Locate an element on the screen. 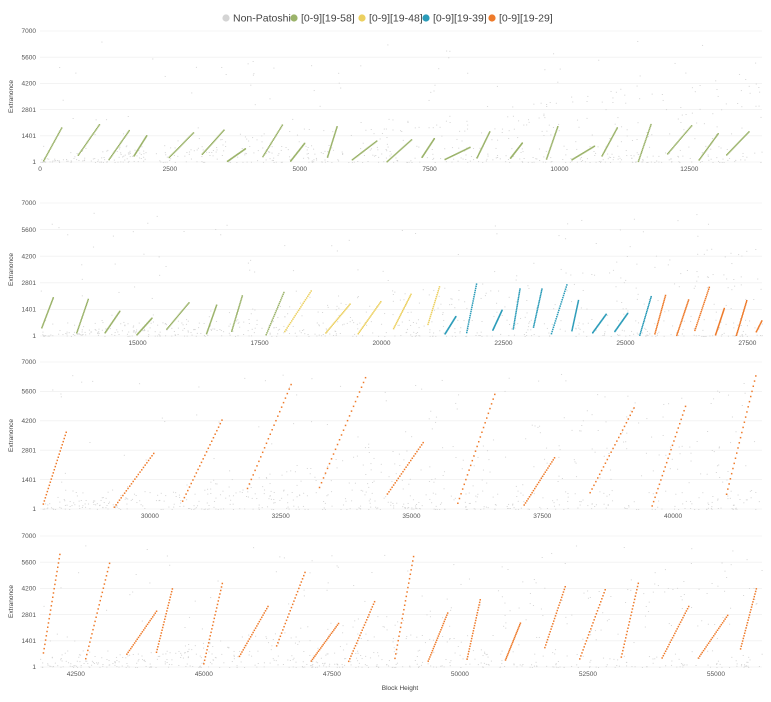 The width and height of the screenshot is (771, 702). legend-item-3: [0-9][19-39] is located at coordinates (454, 19).